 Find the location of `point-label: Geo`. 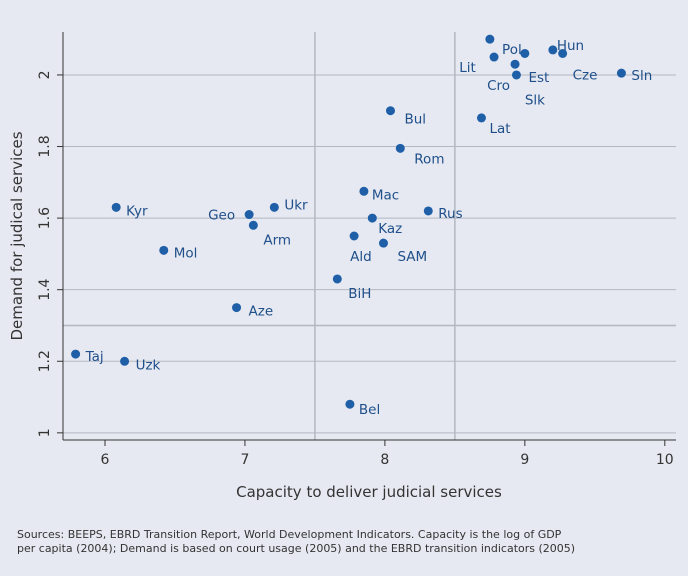

point-label: Geo is located at coordinates (221, 216).